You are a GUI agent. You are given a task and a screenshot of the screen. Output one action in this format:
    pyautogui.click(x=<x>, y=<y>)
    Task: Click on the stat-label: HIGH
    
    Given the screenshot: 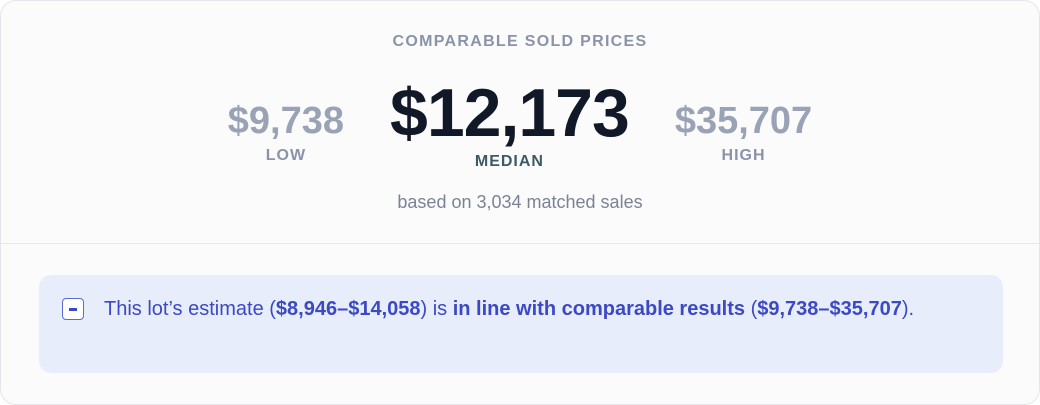 What is the action you would take?
    pyautogui.click(x=743, y=155)
    